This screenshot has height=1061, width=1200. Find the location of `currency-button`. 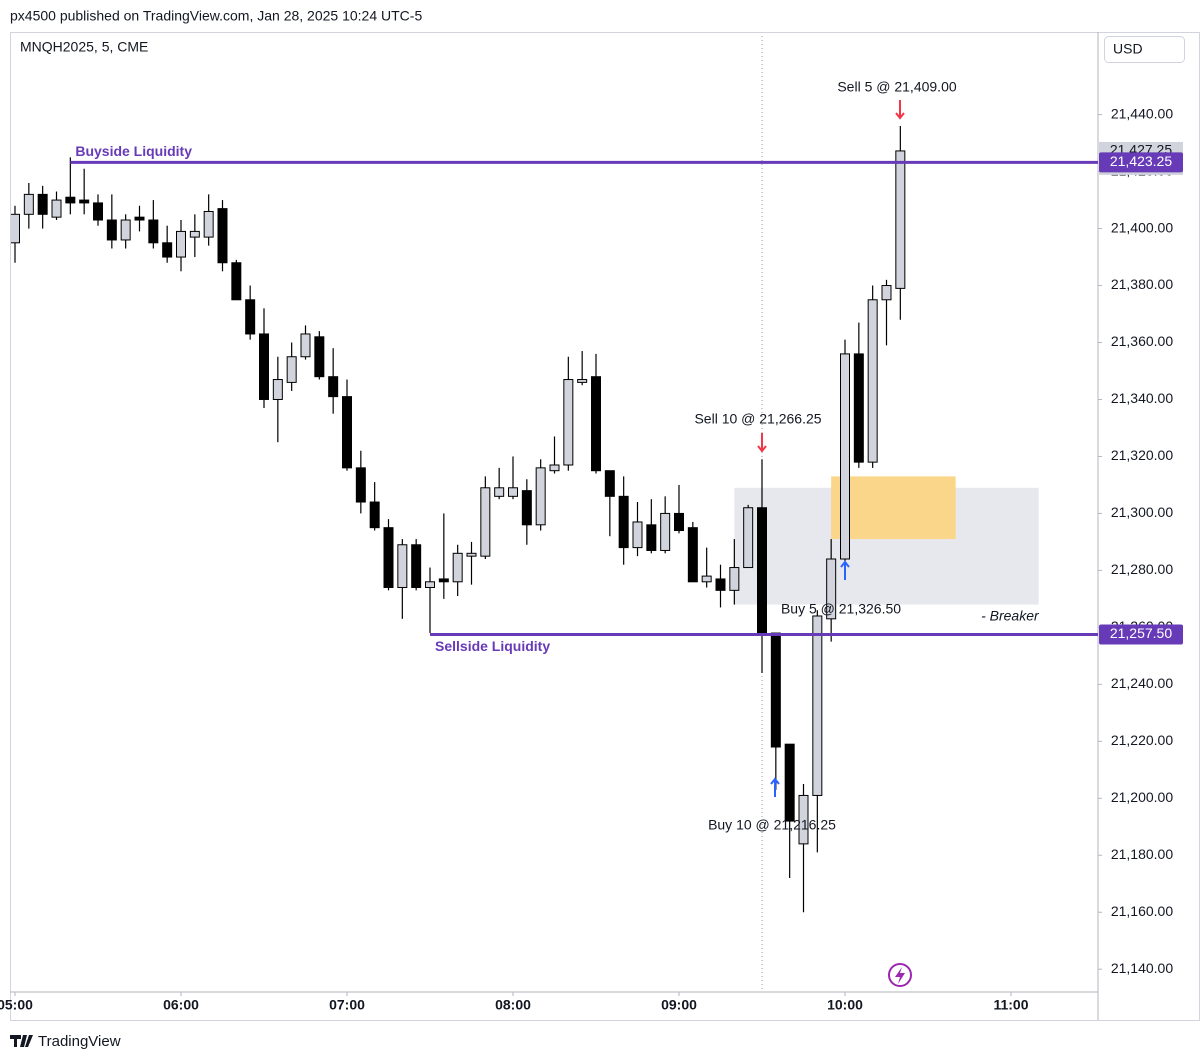

currency-button is located at coordinates (1144, 49).